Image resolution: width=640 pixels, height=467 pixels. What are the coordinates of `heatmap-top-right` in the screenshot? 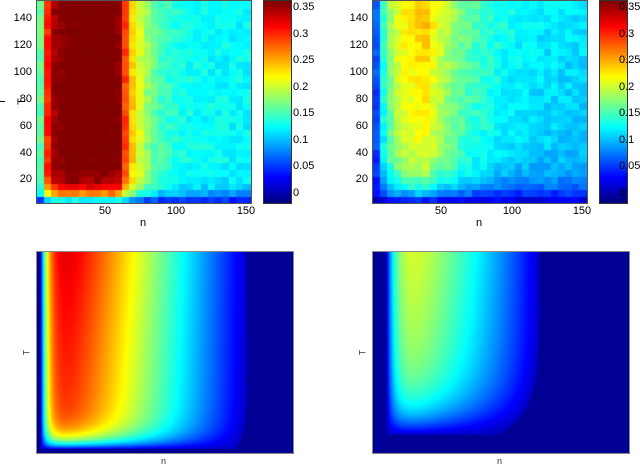 It's located at (480, 102).